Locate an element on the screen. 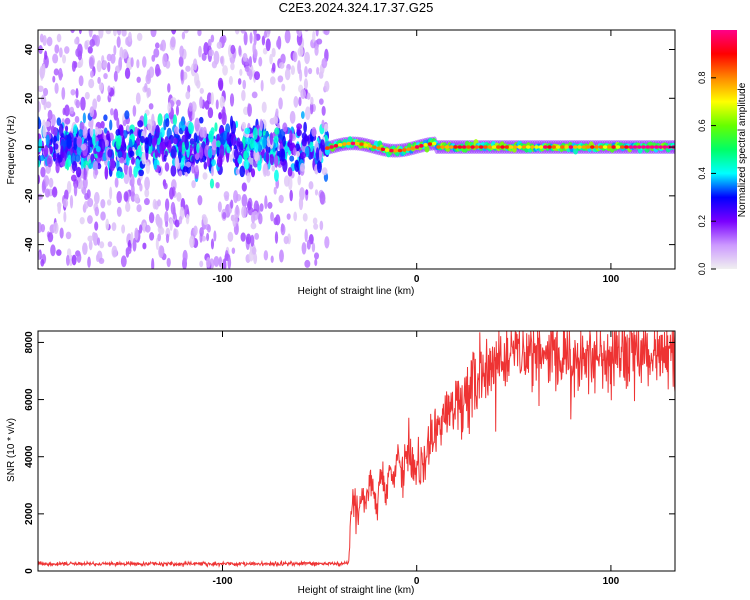 The width and height of the screenshot is (750, 600). x-tick-label: 100 is located at coordinates (611, 279).